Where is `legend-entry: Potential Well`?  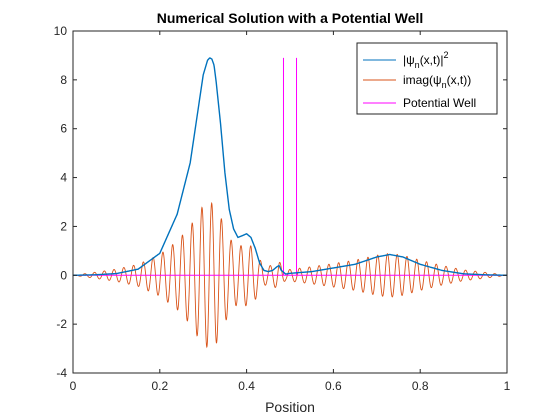
legend-entry: Potential Well is located at coordinates (419, 103).